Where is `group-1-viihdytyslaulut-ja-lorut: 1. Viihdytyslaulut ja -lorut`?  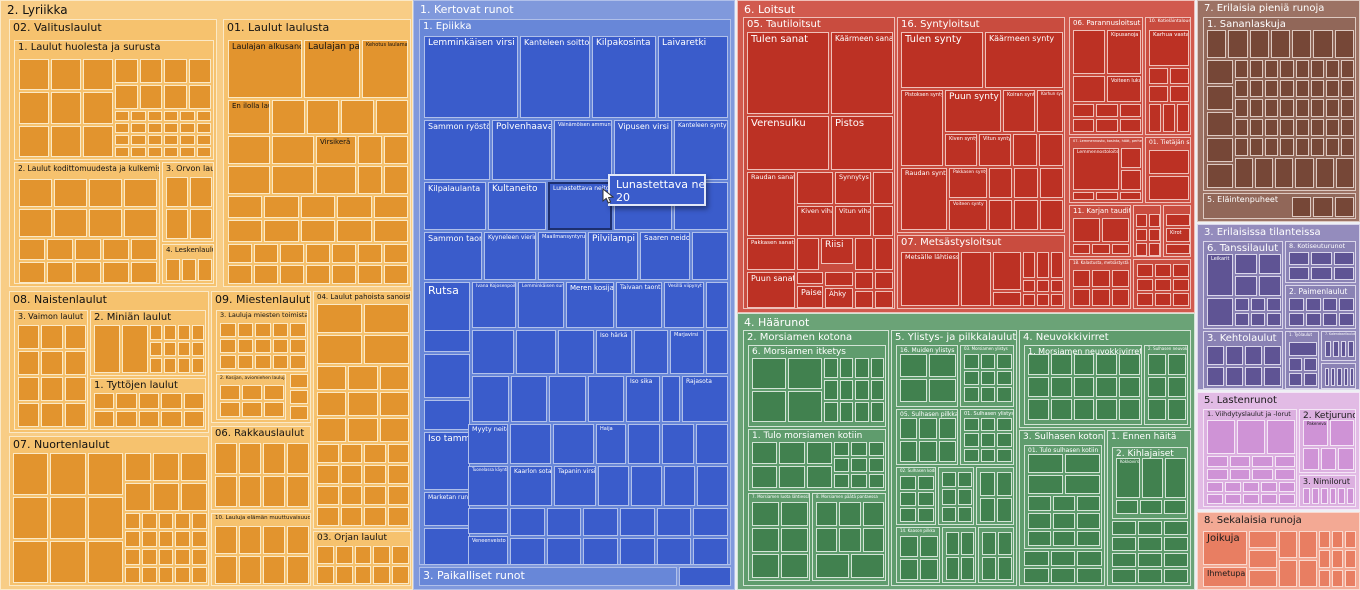 group-1-viihdytyslaulut-ja-lorut: 1. Viihdytyslaulut ja -lorut is located at coordinates (1250, 458).